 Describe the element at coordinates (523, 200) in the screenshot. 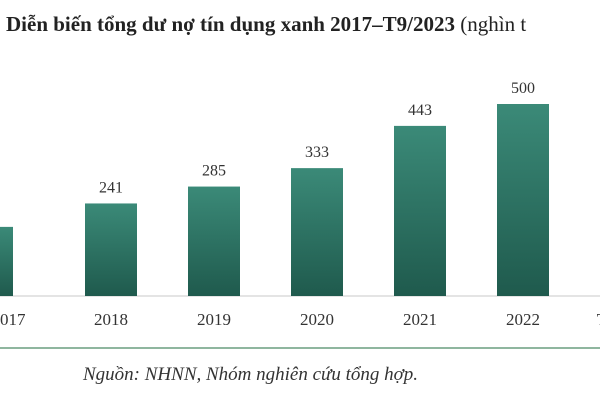

I see `bar-2022` at that location.